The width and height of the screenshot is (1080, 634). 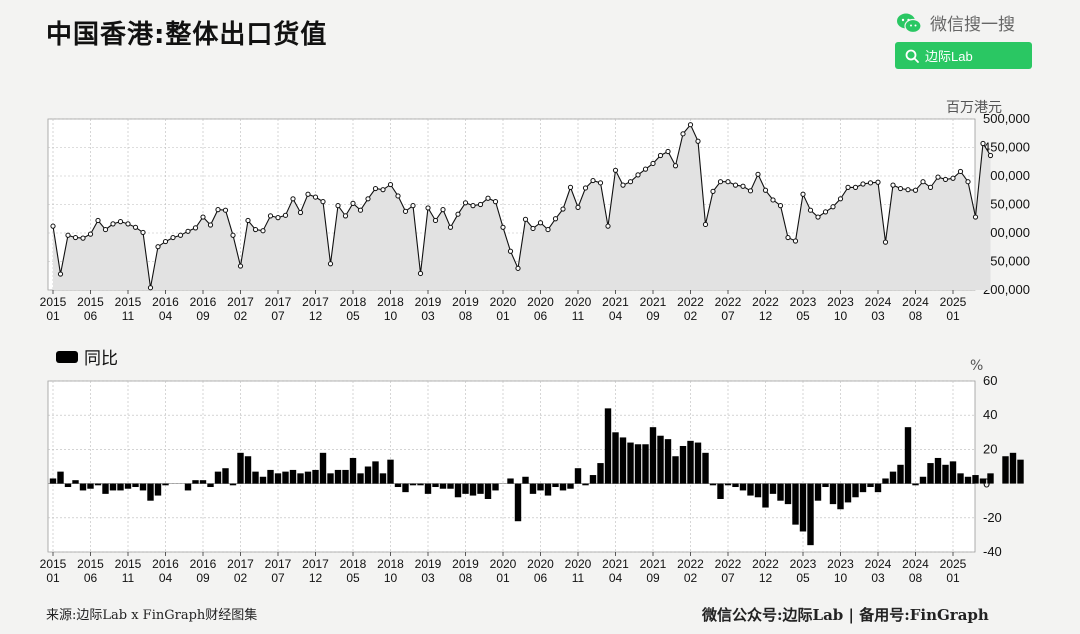 I want to click on line-xtick-year: 2023, so click(x=803, y=302).